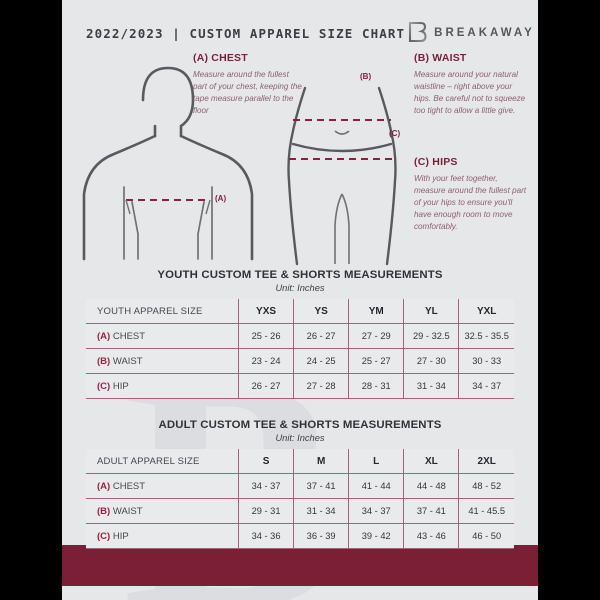  What do you see at coordinates (484, 33) in the screenshot?
I see `brand-name: BREAKAWAY` at bounding box center [484, 33].